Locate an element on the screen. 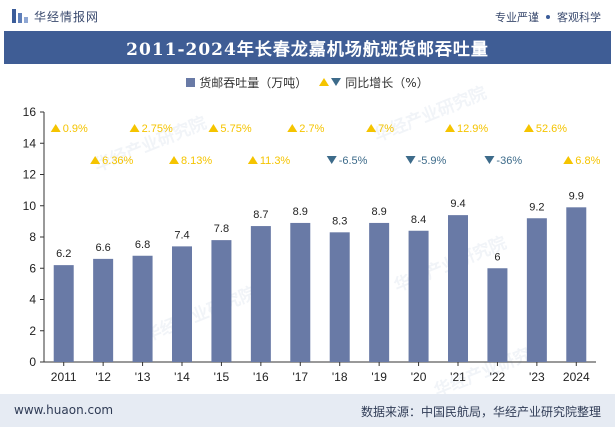 This screenshot has height=427, width=615. brand: 华经情报网 is located at coordinates (55, 16).